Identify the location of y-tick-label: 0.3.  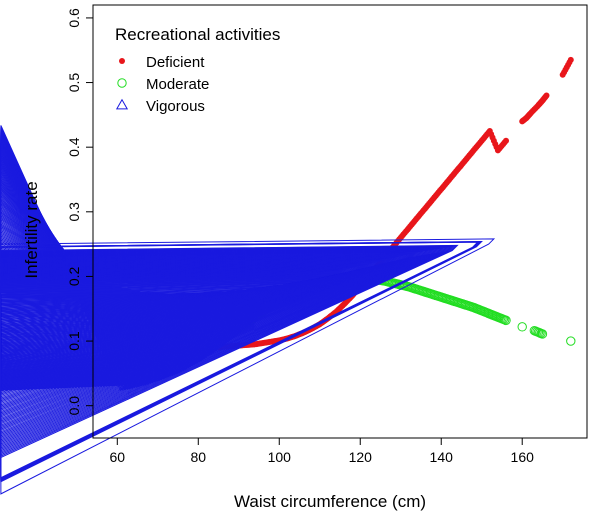
(74, 212).